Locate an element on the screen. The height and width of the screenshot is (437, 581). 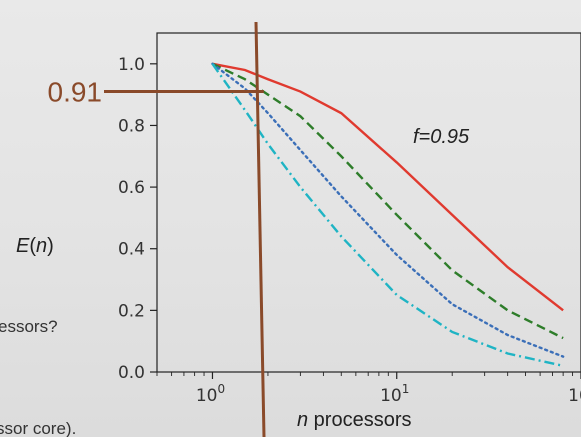
y-axis-label-e: E is located at coordinates (23, 246).